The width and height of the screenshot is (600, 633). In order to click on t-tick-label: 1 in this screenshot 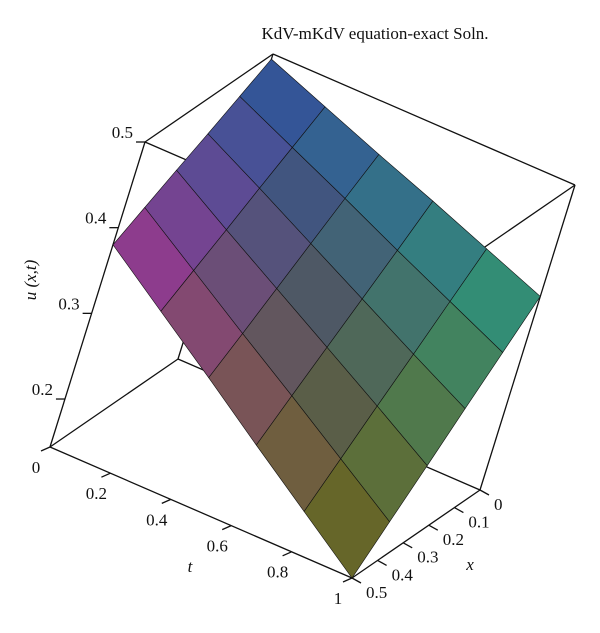, I will do `click(338, 598)`.